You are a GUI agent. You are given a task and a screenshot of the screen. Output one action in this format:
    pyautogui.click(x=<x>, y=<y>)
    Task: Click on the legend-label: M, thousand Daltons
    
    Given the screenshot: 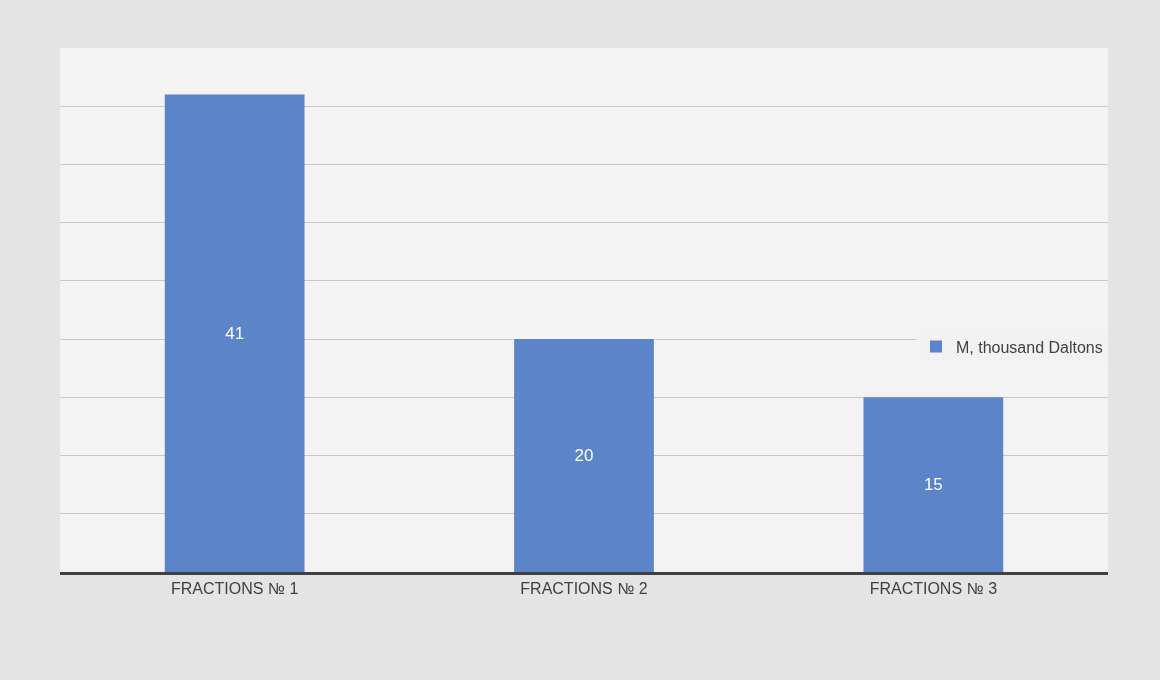 What is the action you would take?
    pyautogui.click(x=1029, y=347)
    